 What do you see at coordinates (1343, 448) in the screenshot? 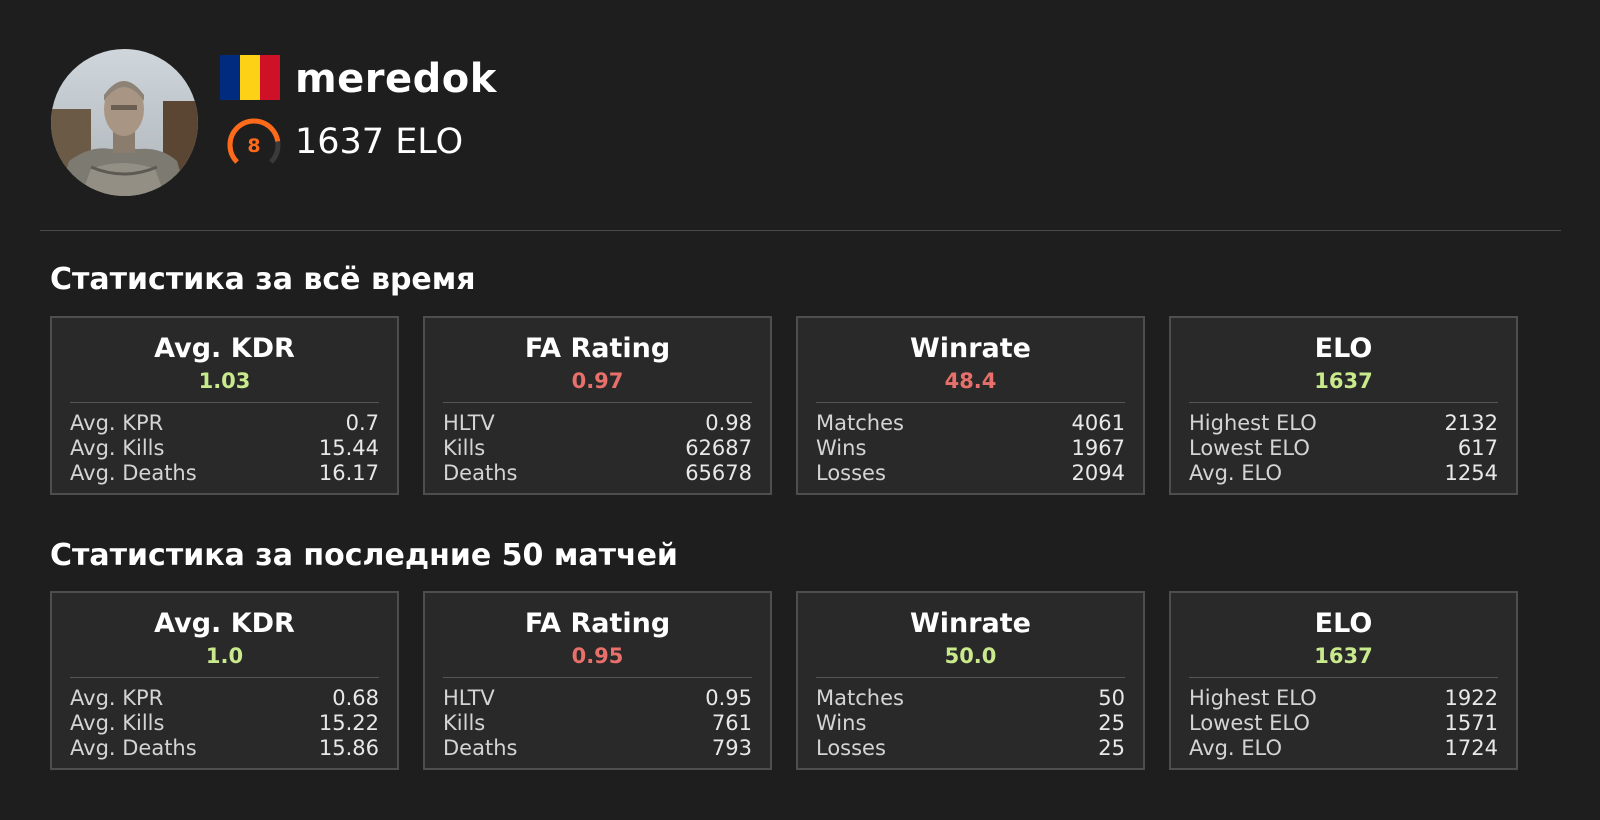
I see `stat-detail-row: Lowest ELO 617` at bounding box center [1343, 448].